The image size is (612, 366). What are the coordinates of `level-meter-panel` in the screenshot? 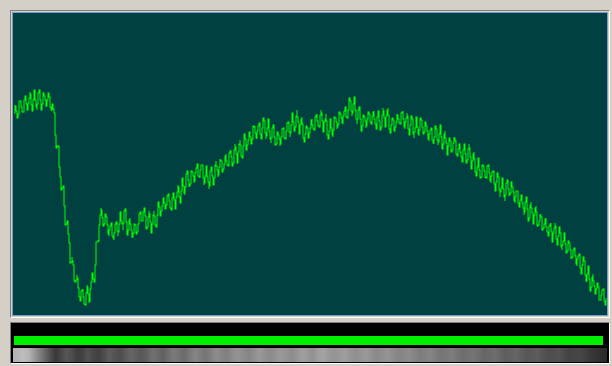 It's located at (310, 343).